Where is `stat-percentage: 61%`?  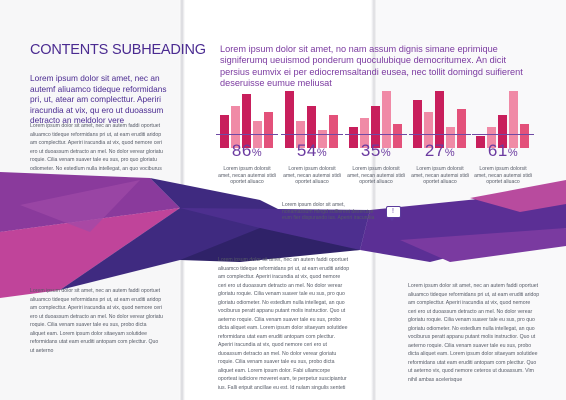
stat-percentage: 61% is located at coordinates (503, 151).